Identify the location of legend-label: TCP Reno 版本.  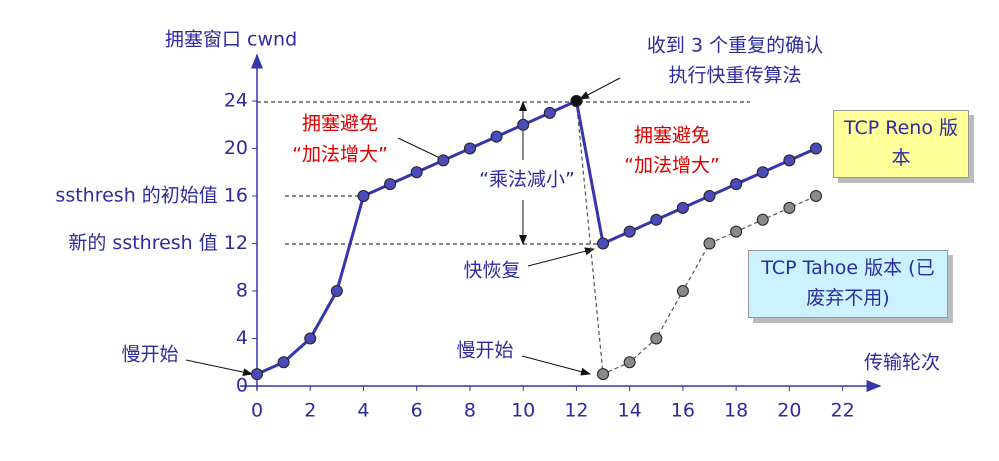
(901, 144).